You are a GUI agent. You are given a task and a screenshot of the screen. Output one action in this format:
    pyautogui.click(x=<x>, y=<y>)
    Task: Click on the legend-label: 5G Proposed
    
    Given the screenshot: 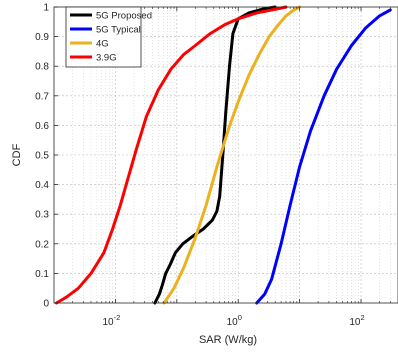 What is the action you would take?
    pyautogui.click(x=124, y=16)
    